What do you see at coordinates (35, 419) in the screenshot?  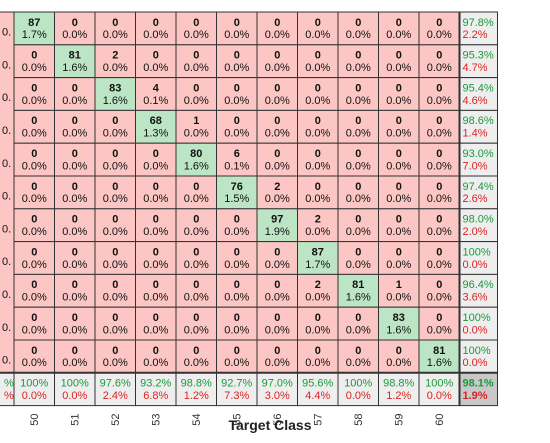 I see `x-tick-label: 50` at bounding box center [35, 419].